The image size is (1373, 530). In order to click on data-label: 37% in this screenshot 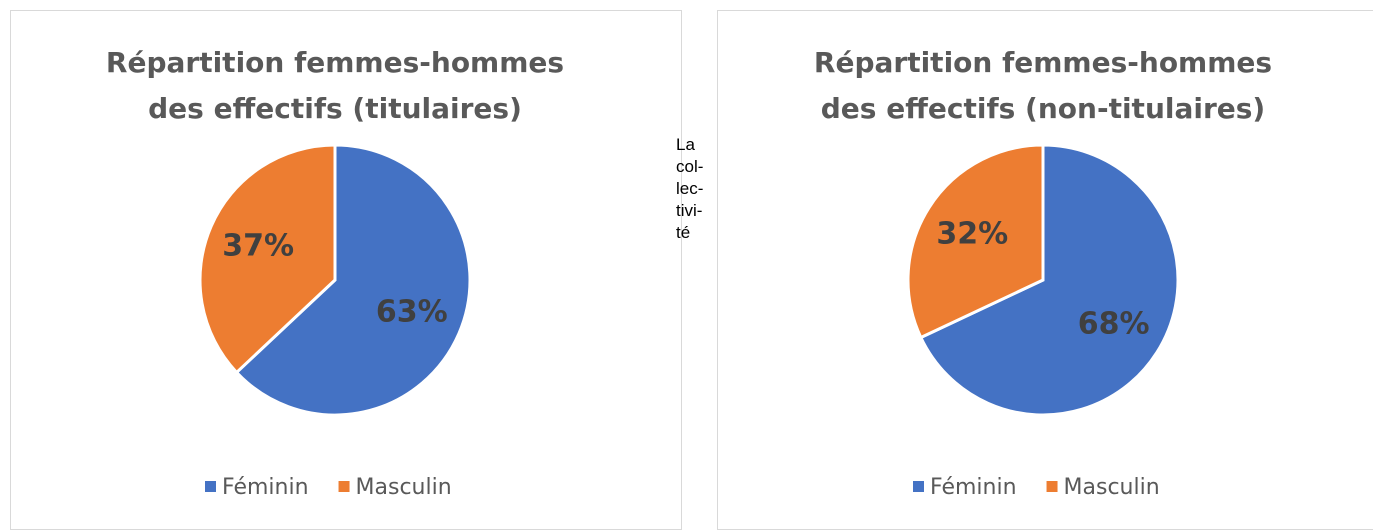, I will do `click(258, 245)`.